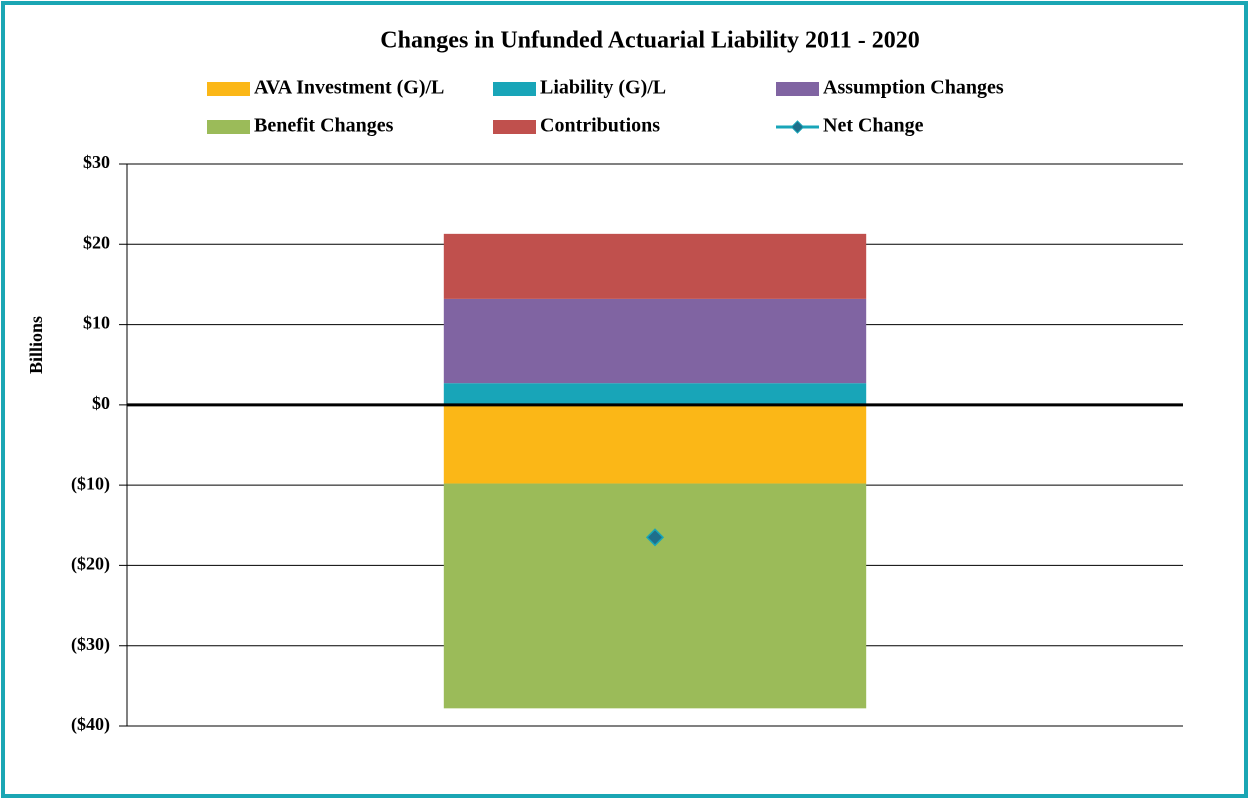 The width and height of the screenshot is (1249, 799). What do you see at coordinates (655, 537) in the screenshot?
I see `net-change-marker` at bounding box center [655, 537].